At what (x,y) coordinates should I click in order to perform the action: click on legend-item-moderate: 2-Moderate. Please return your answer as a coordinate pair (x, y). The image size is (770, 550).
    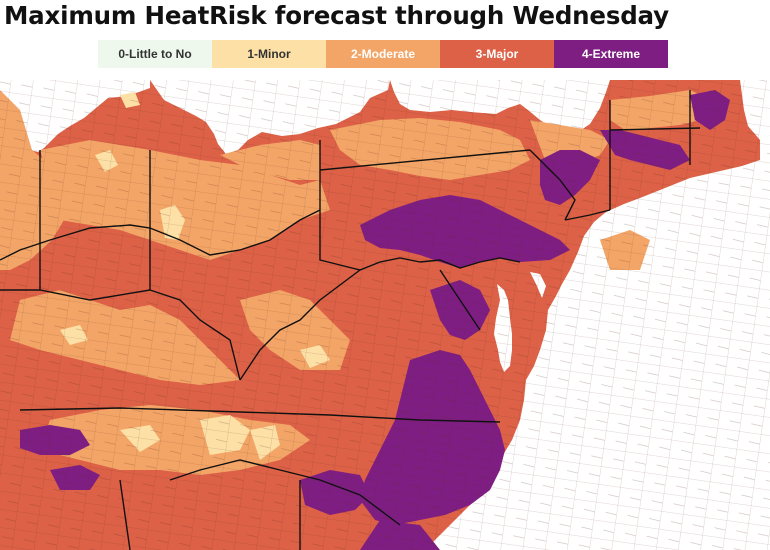
    Looking at the image, I should click on (383, 54).